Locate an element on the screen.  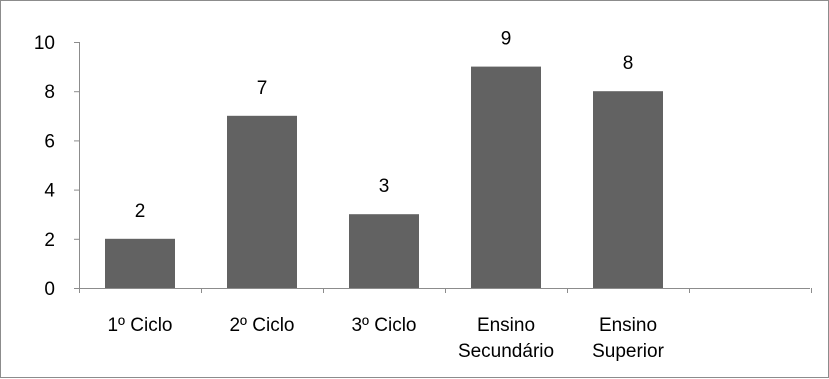
x-category-label: 2º Ciclo is located at coordinates (261, 325).